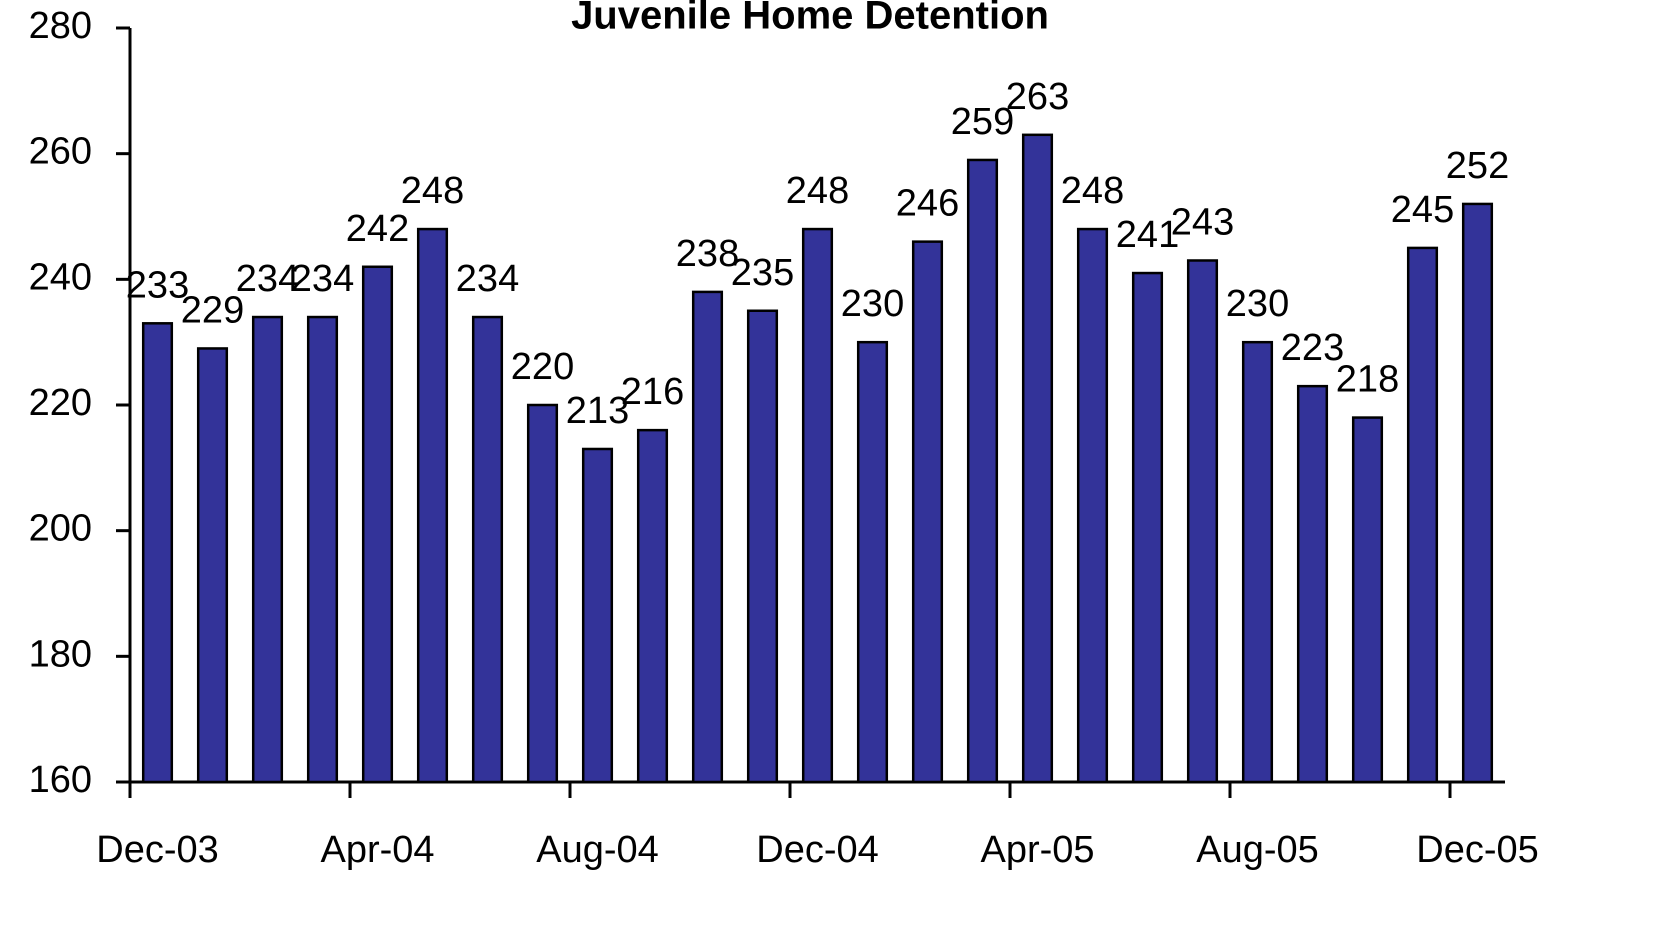 The width and height of the screenshot is (1667, 933). Describe the element at coordinates (1037, 97) in the screenshot. I see `value-label: 263` at that location.